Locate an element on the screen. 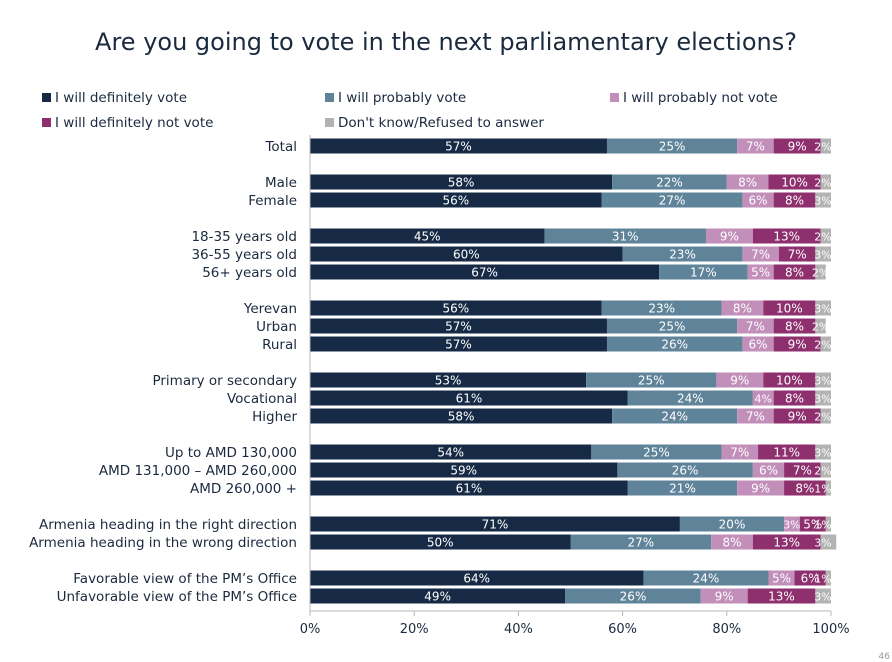 The height and width of the screenshot is (662, 892). category-label: 18-35 years old is located at coordinates (244, 237).